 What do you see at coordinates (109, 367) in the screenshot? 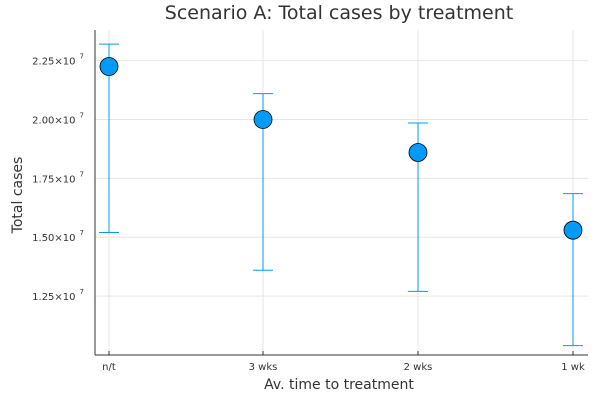
I see `x-tick-label: n/t` at bounding box center [109, 367].